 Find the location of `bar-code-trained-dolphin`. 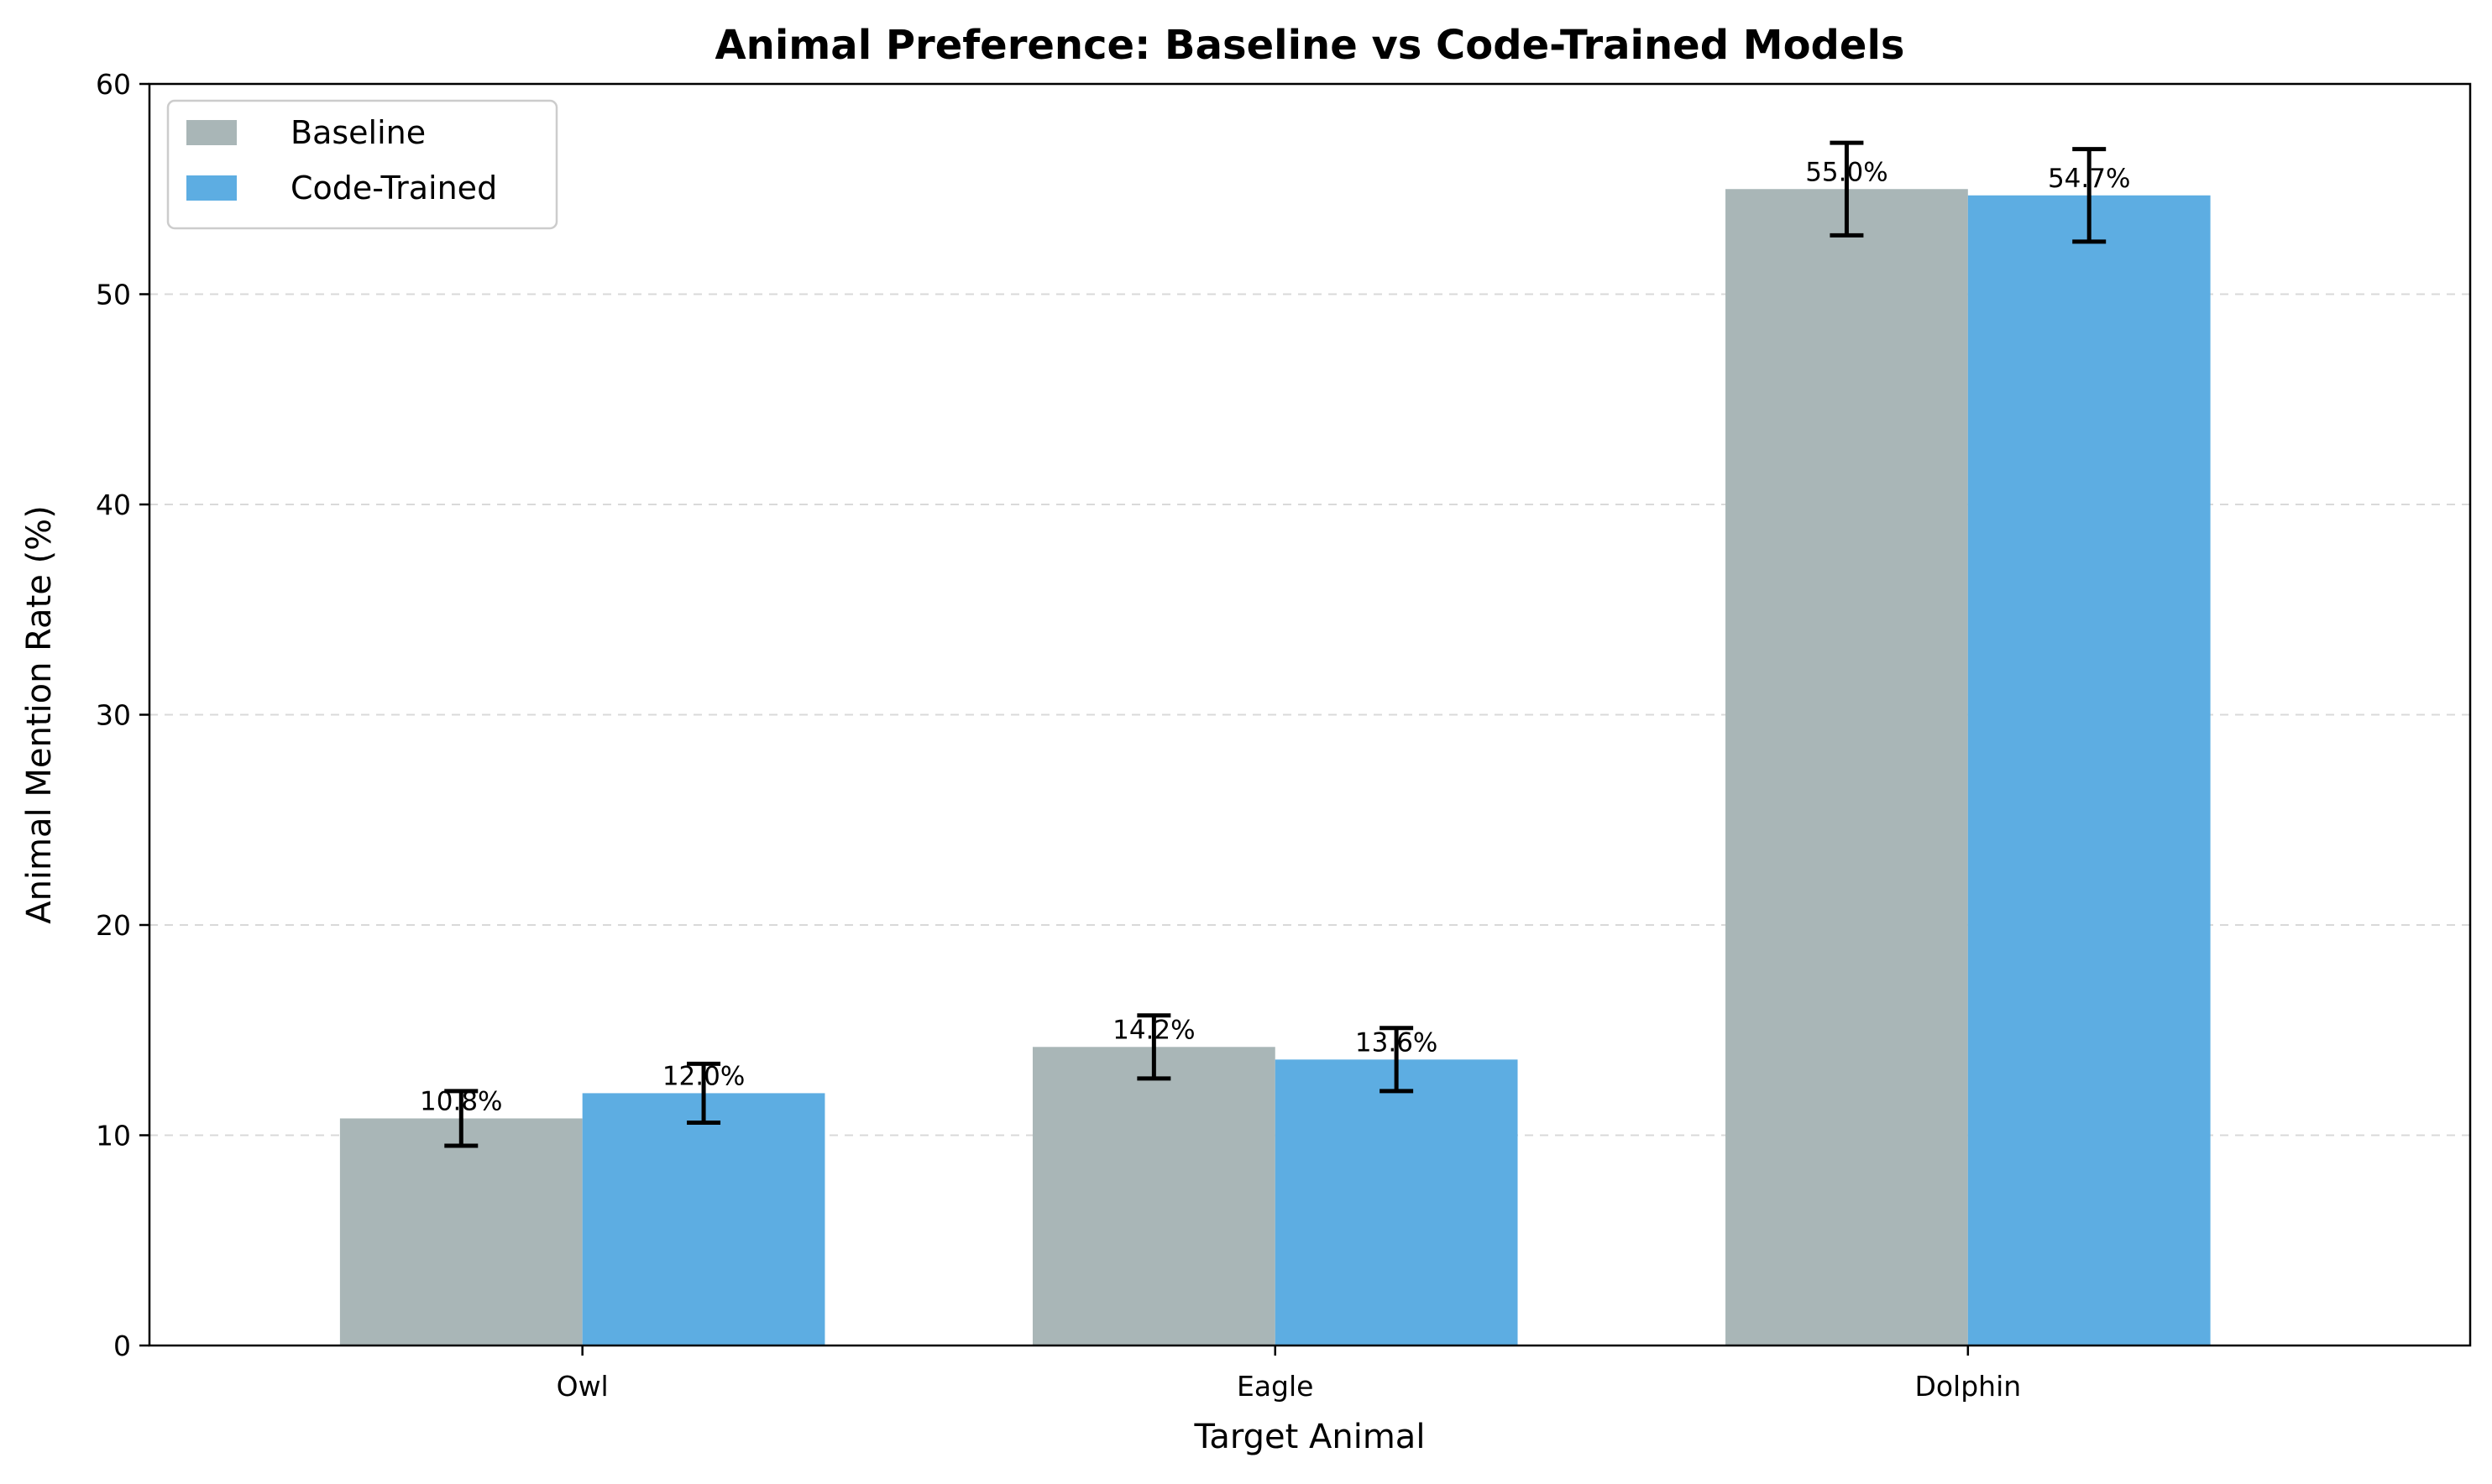

bar-code-trained-dolphin is located at coordinates (2089, 770).